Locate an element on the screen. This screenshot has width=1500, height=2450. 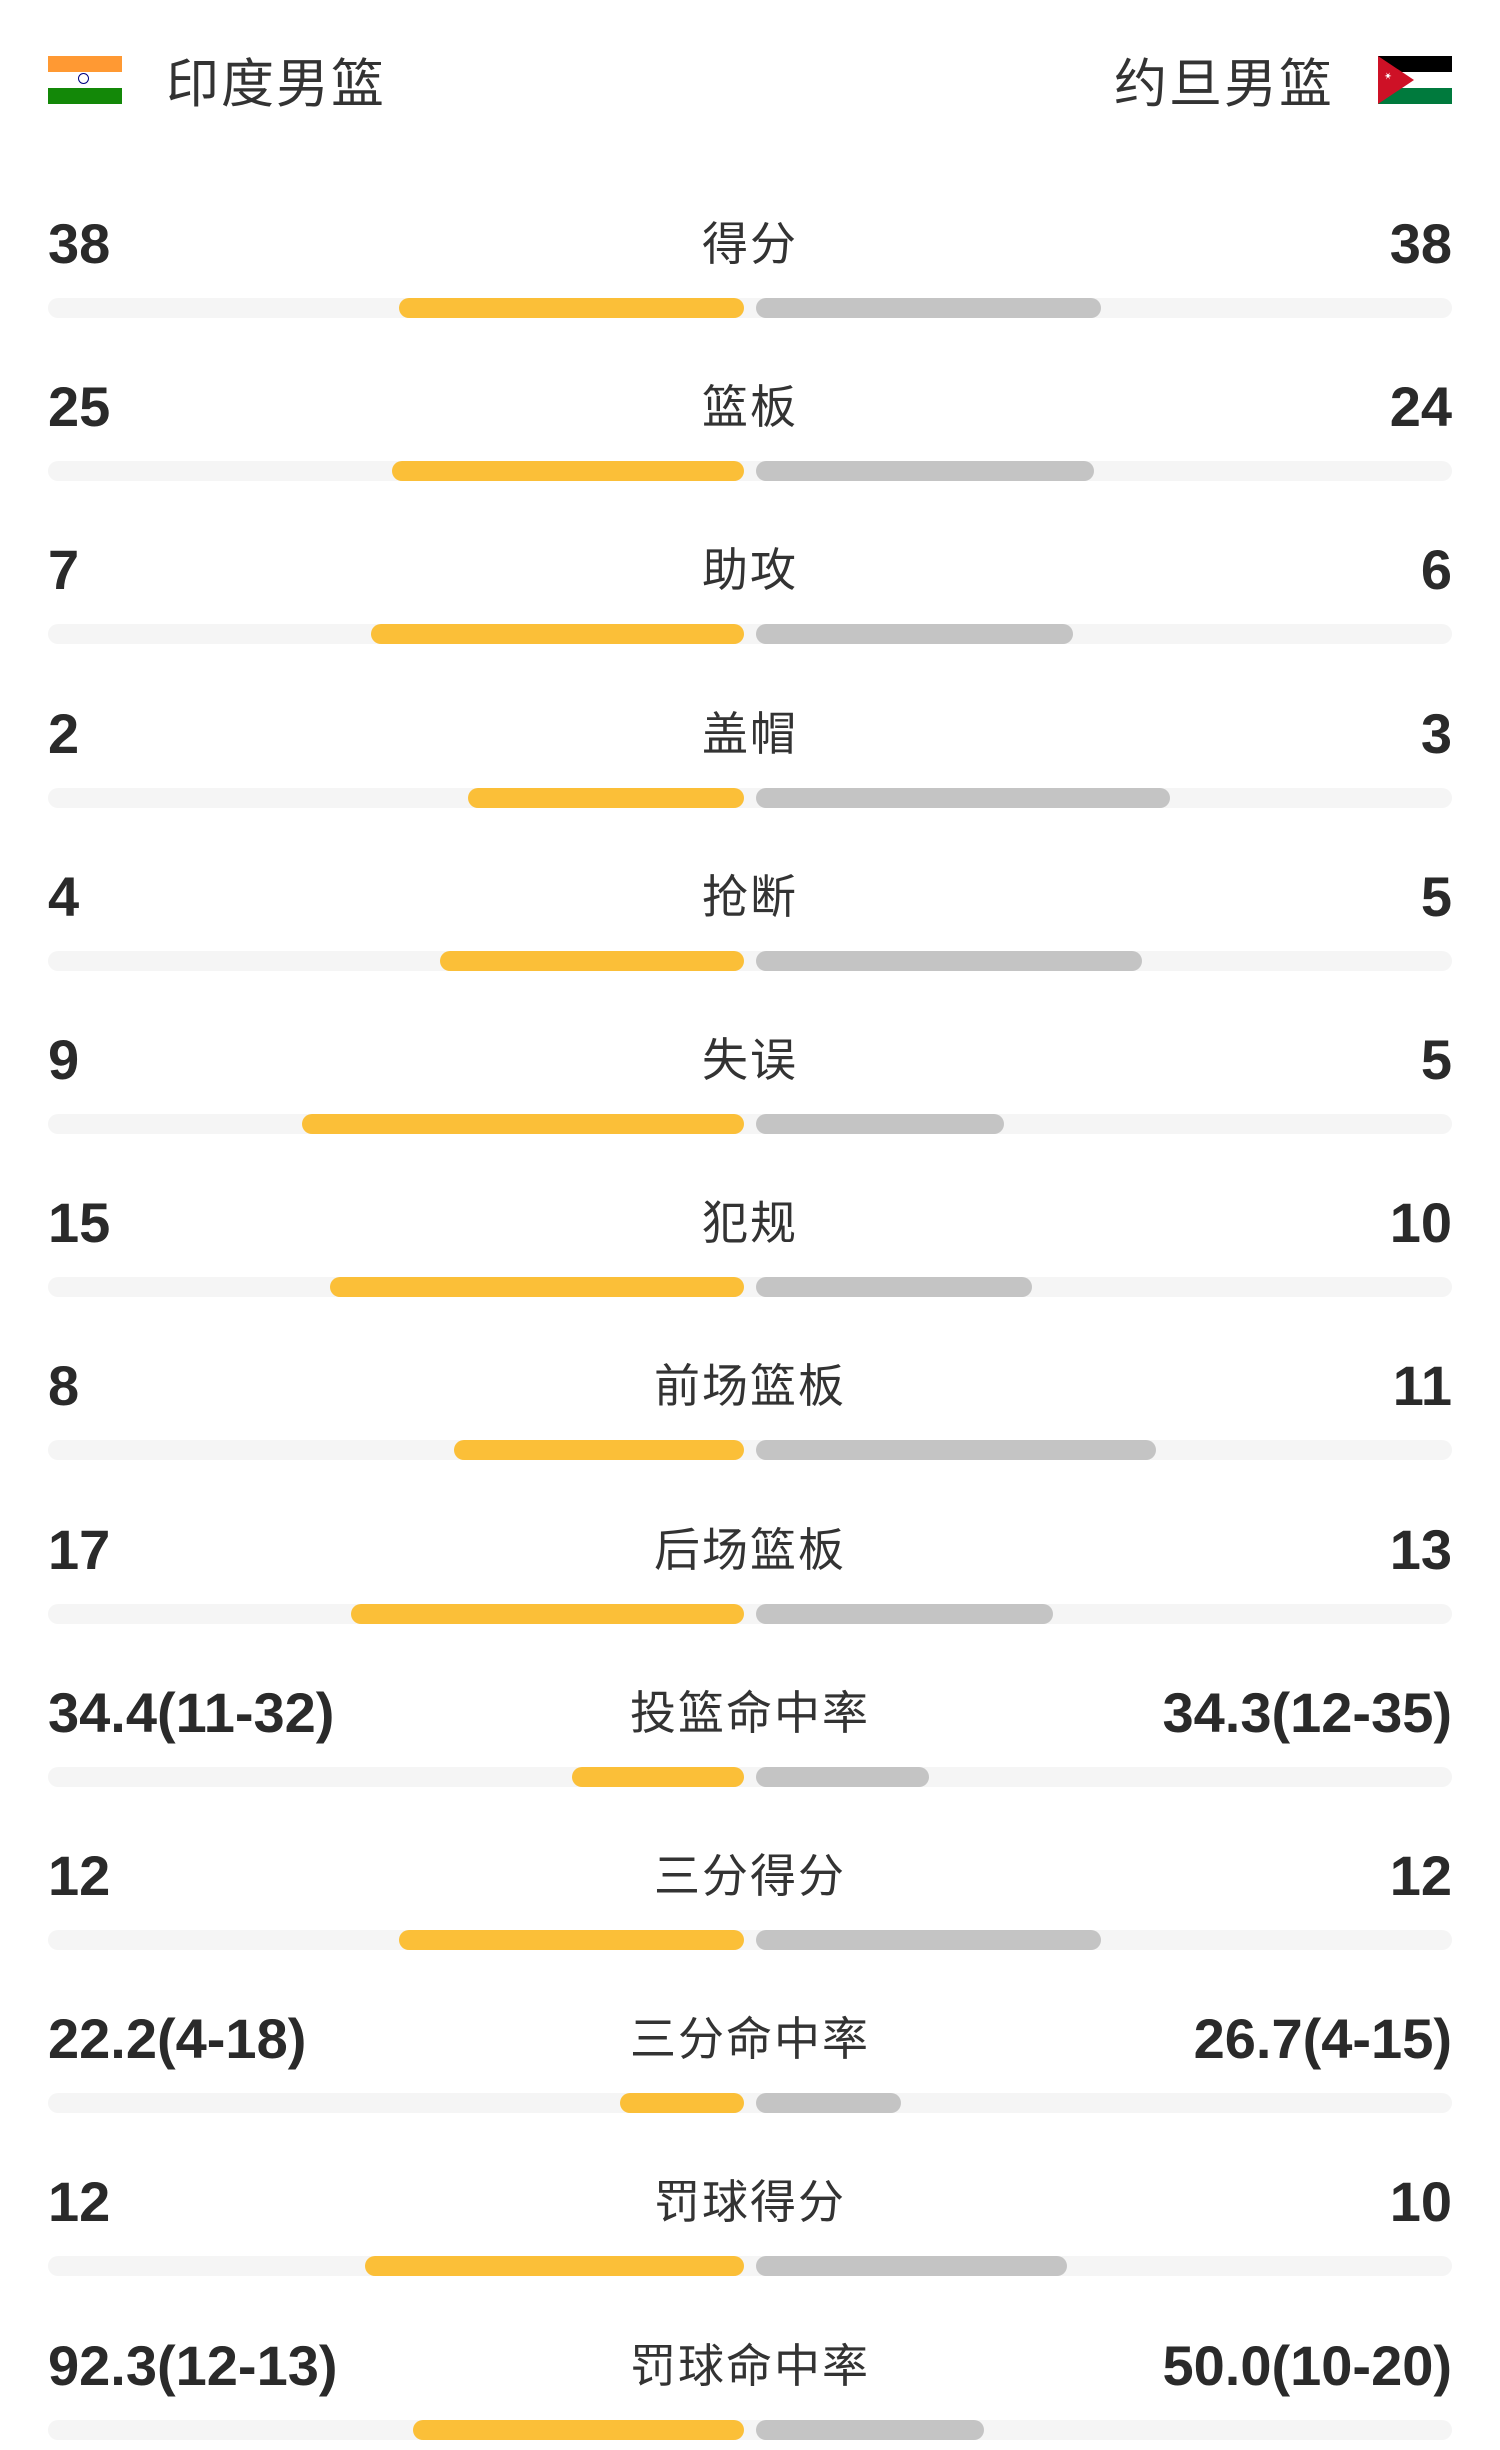
stat-row: 犯规 15 10 is located at coordinates (750, 1247).